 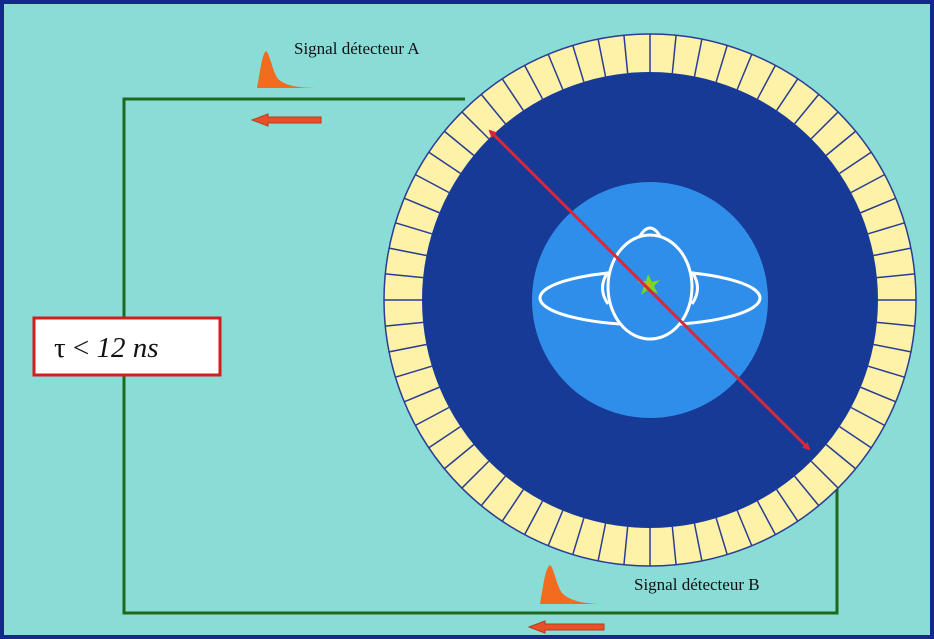 I want to click on less-than-sign: <, so click(x=81, y=348).